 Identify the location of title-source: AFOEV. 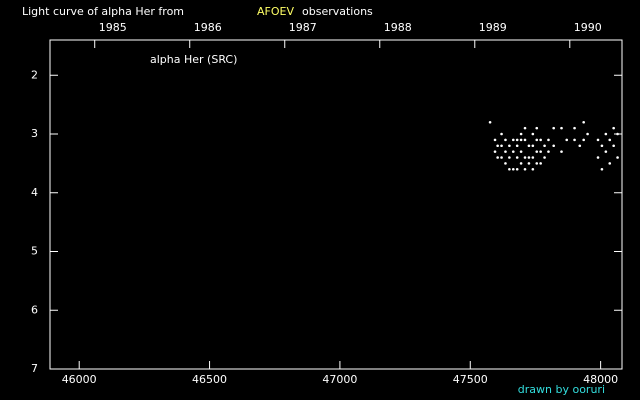
(275, 11).